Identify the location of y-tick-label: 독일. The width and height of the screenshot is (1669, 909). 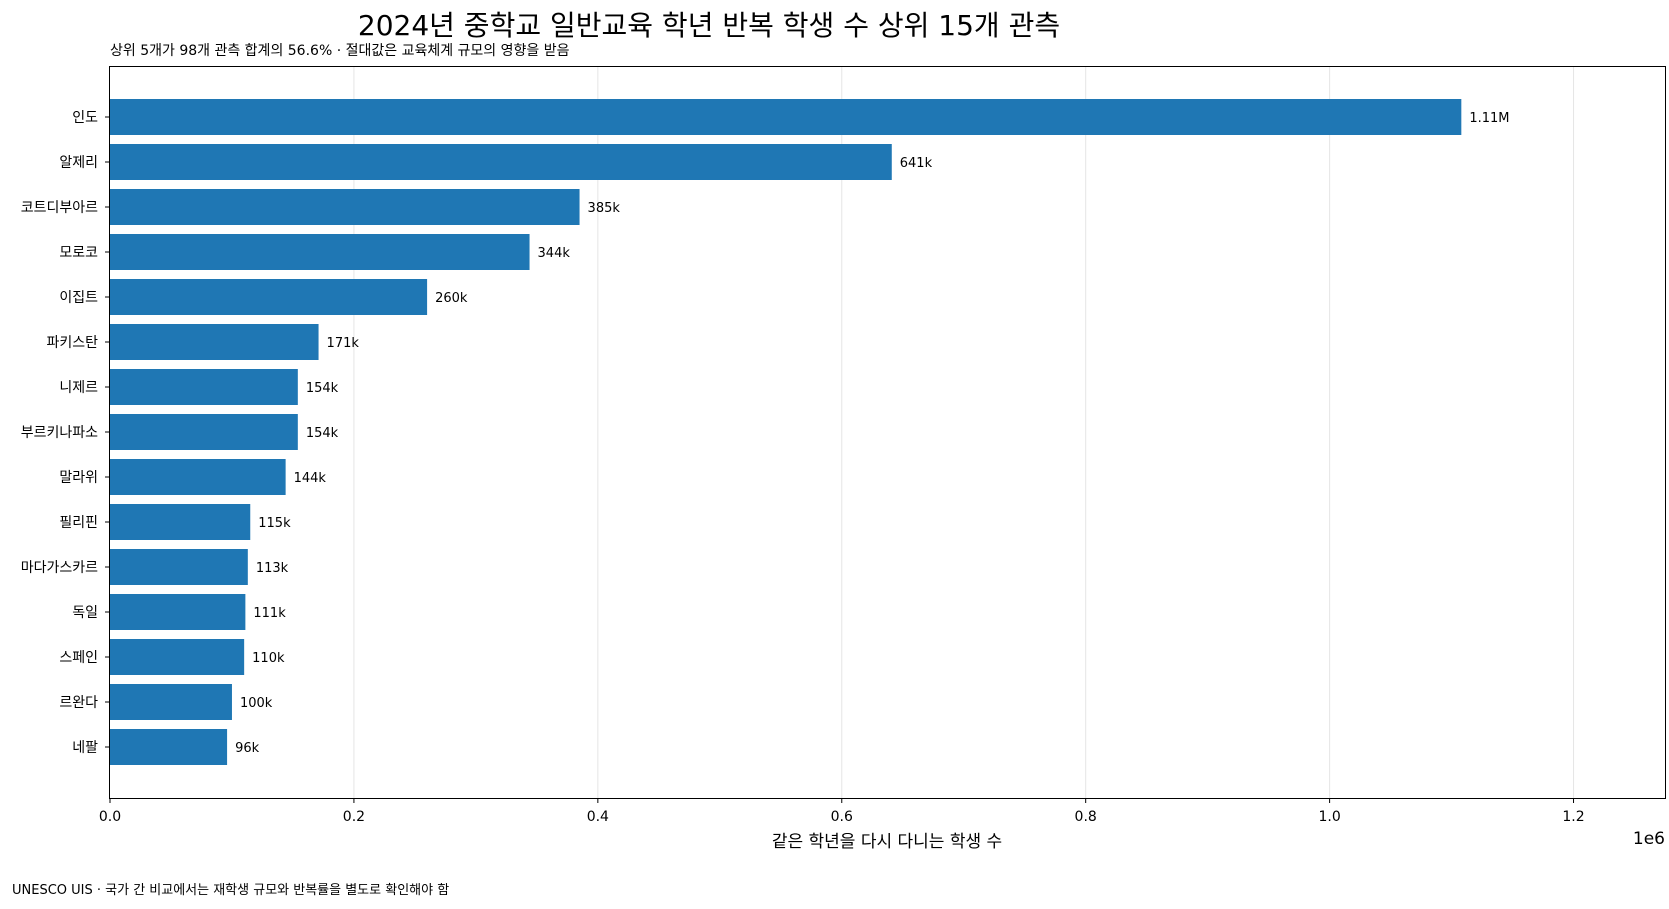
(85, 613).